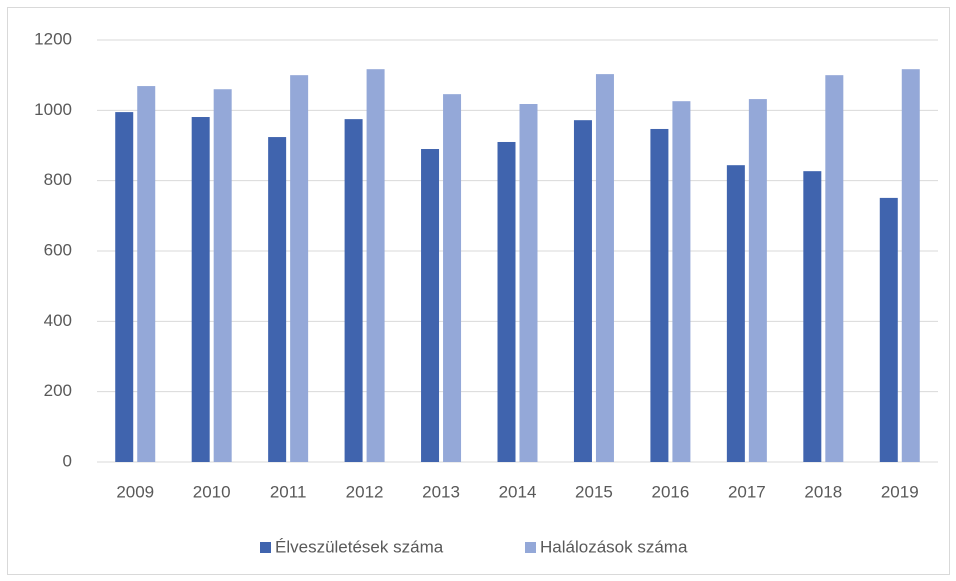 The height and width of the screenshot is (581, 956). I want to click on y-tick-label: 200, so click(58, 390).